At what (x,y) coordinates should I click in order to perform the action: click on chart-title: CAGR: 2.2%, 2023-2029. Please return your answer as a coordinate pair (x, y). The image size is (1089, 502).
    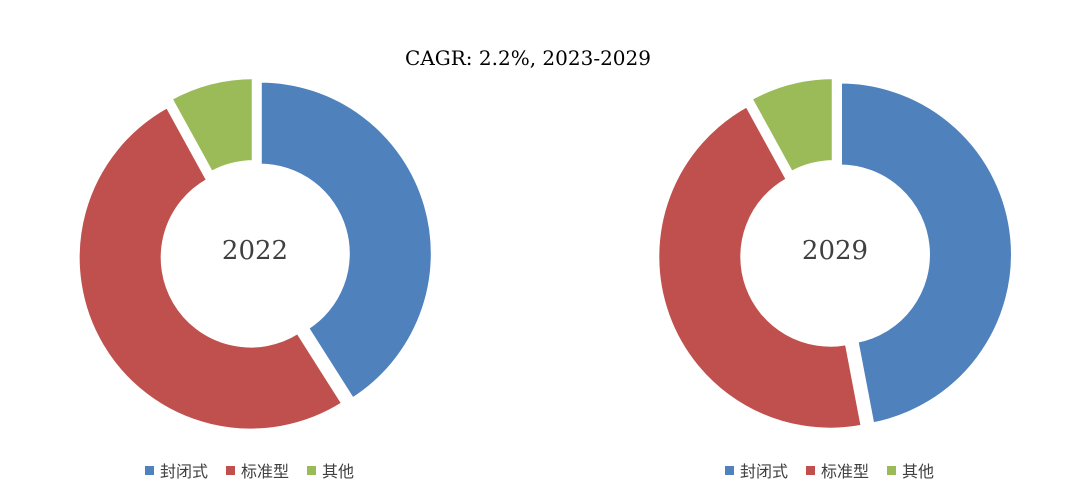
    Looking at the image, I should click on (528, 58).